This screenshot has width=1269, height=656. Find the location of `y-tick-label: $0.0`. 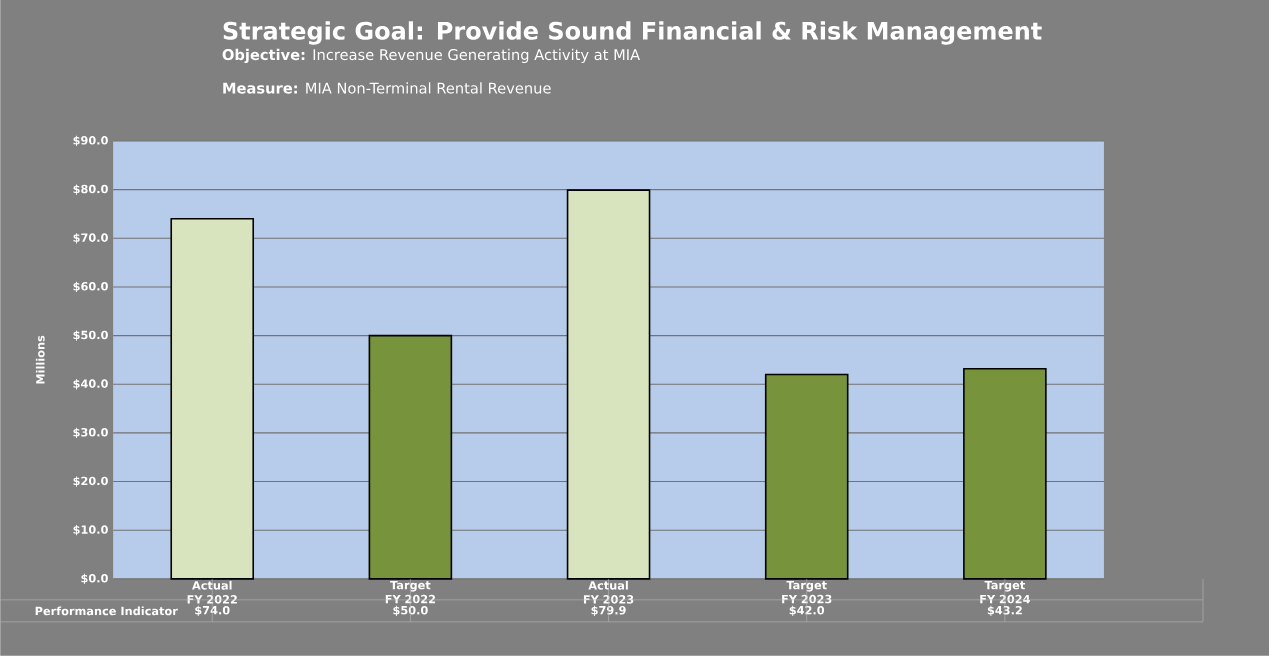

y-tick-label: $0.0 is located at coordinates (94, 579).